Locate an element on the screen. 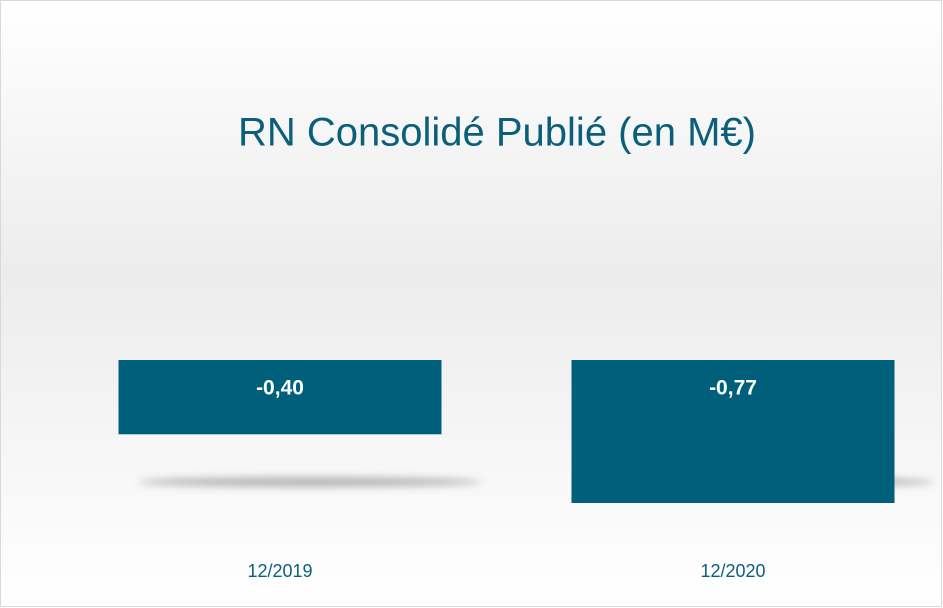 This screenshot has width=943, height=608. data-label: -0,40 is located at coordinates (280, 388).